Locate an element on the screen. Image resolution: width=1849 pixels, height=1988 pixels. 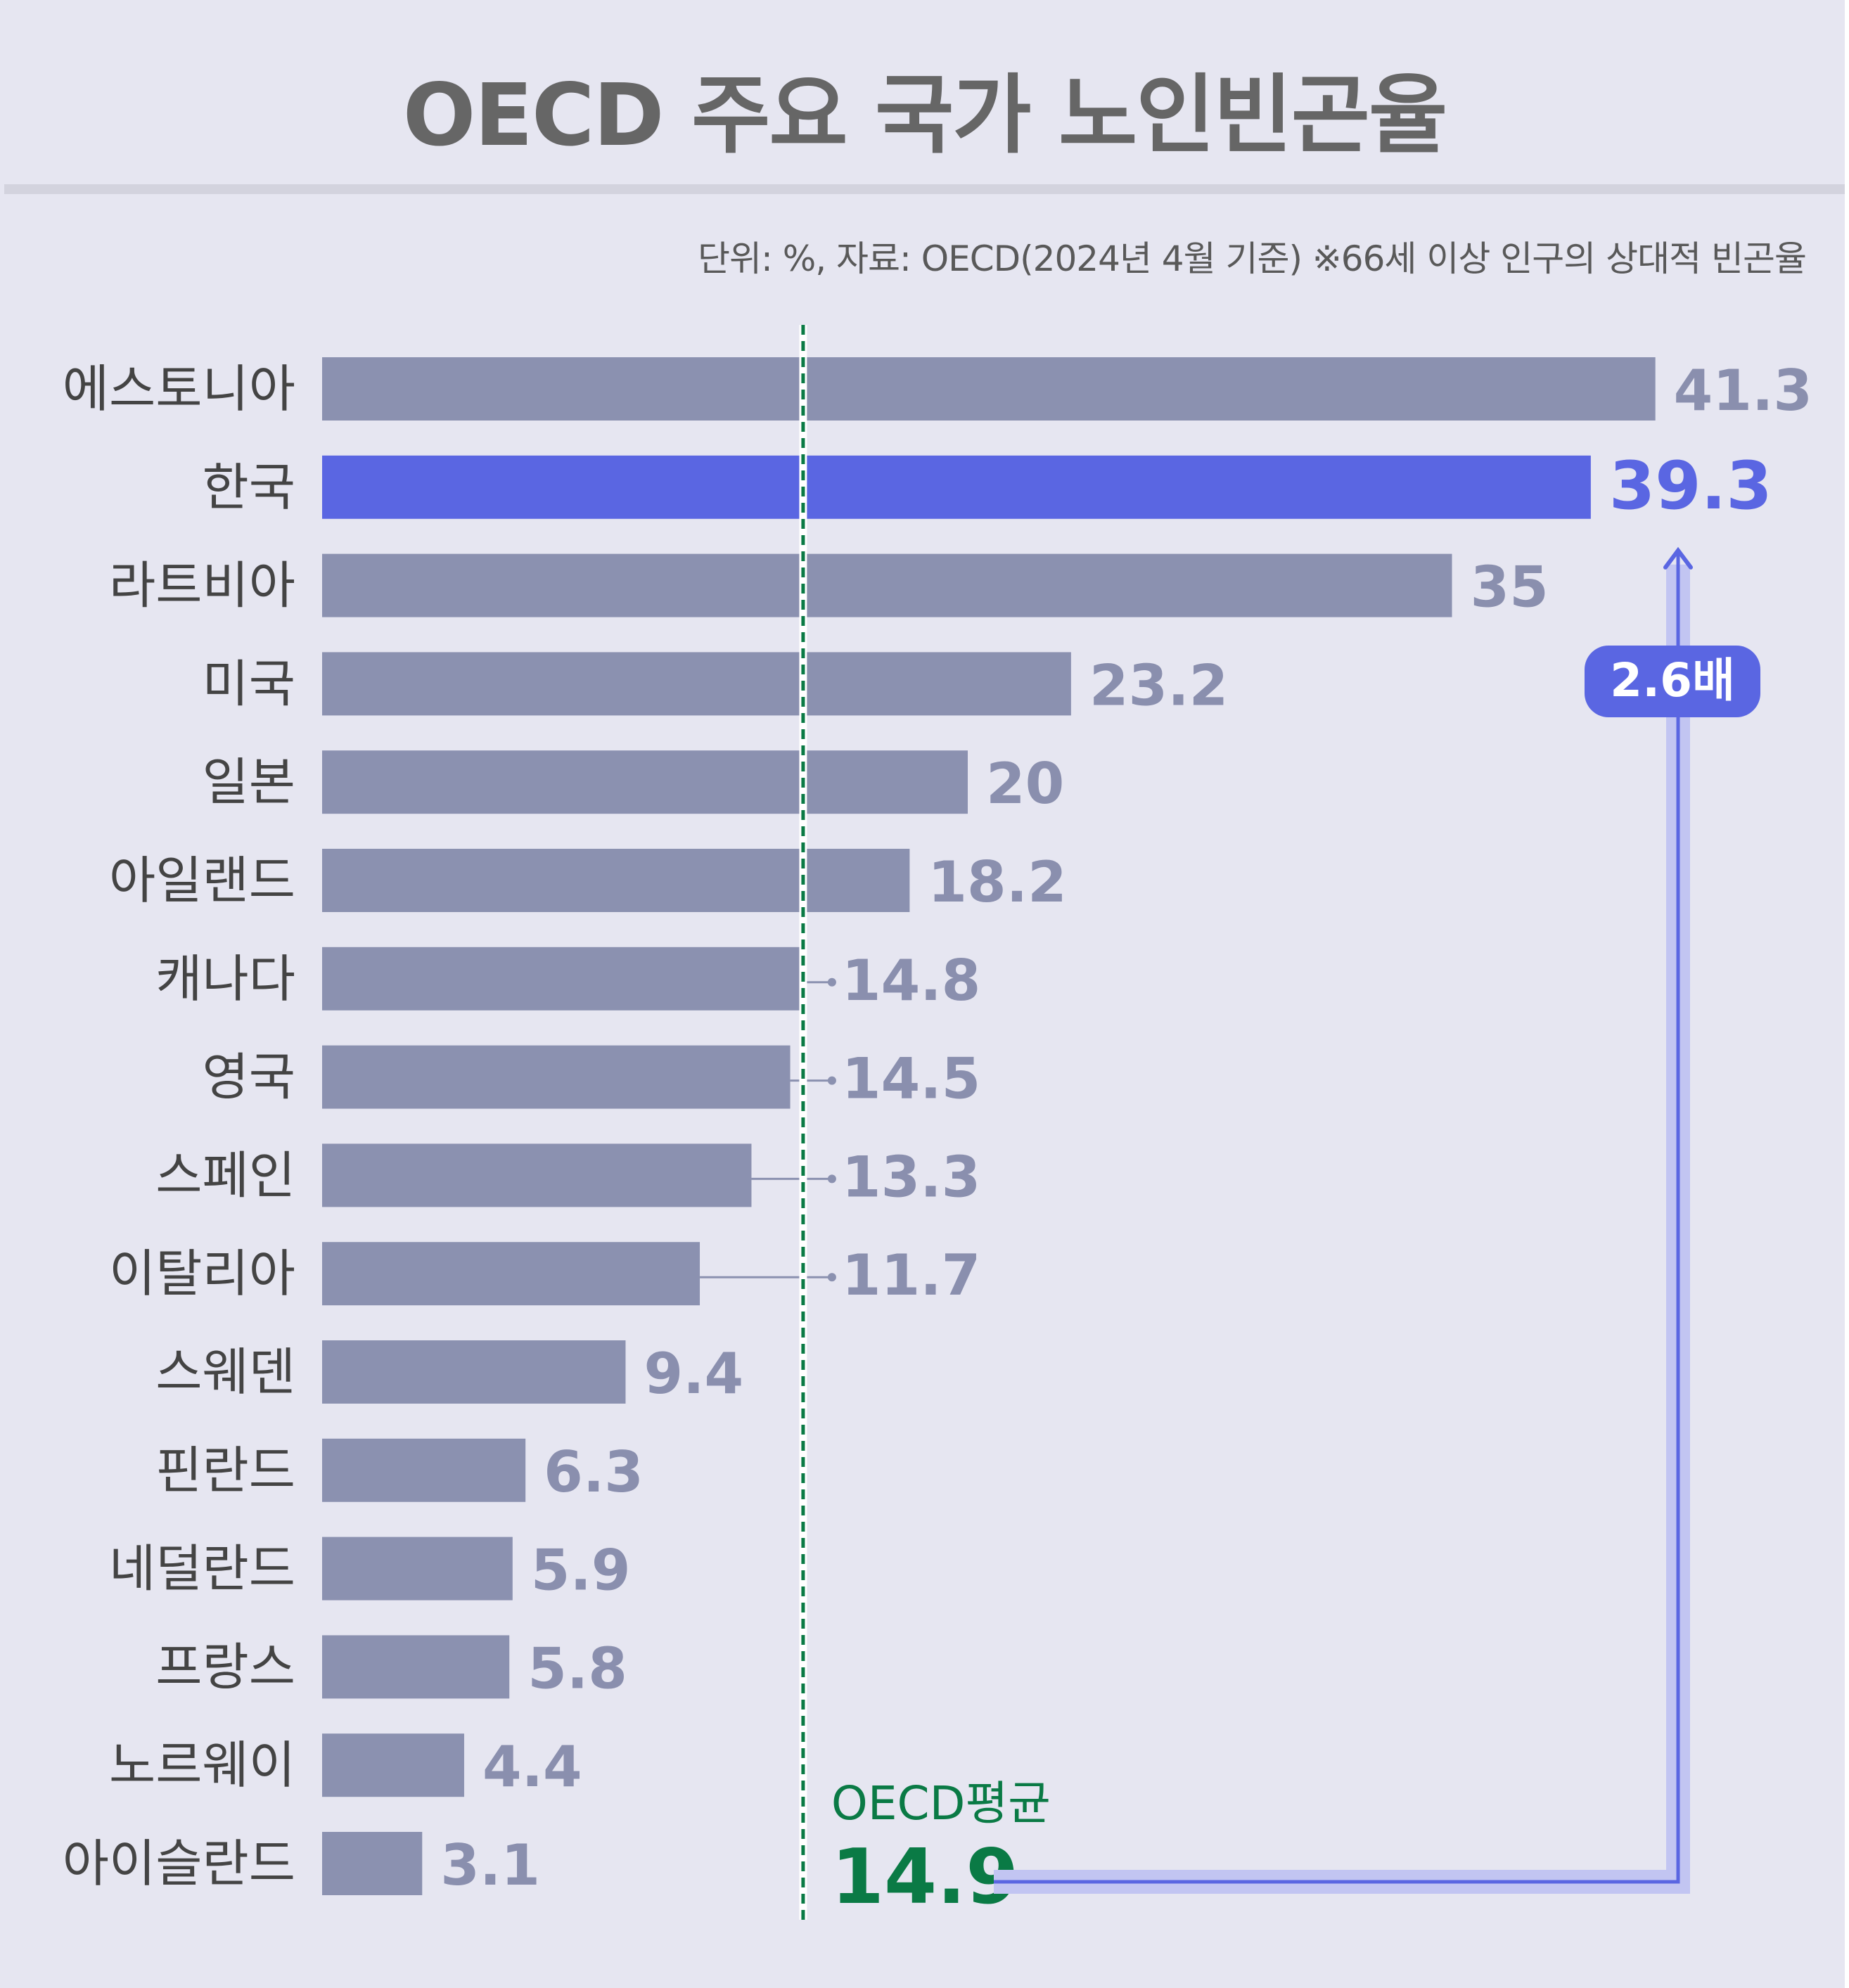
category-label: 스페인 is located at coordinates (225, 1175).